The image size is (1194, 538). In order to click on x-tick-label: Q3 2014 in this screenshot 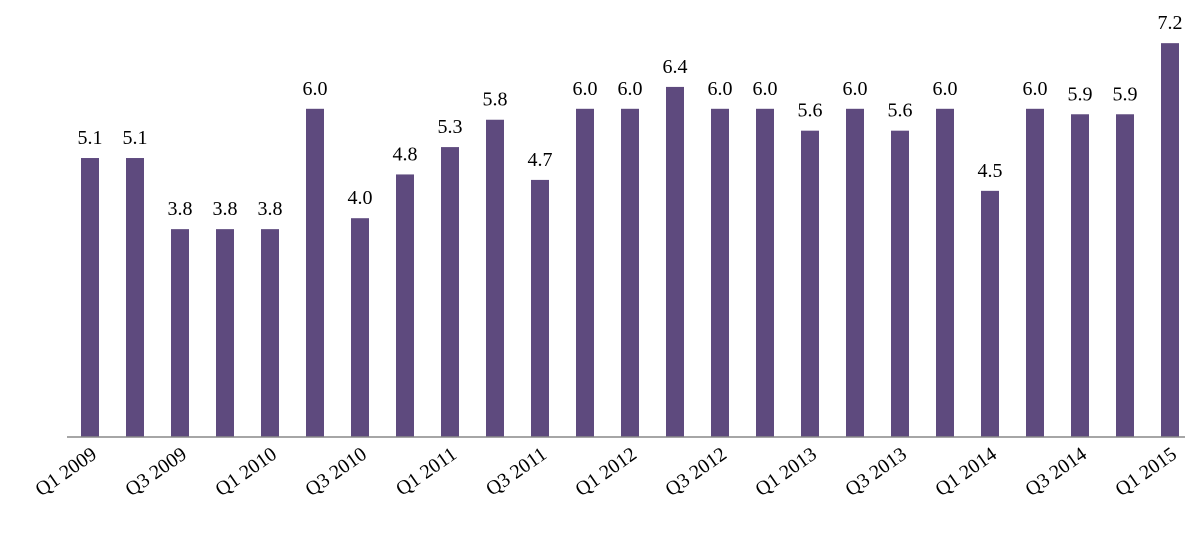, I will do `click(1056, 472)`.